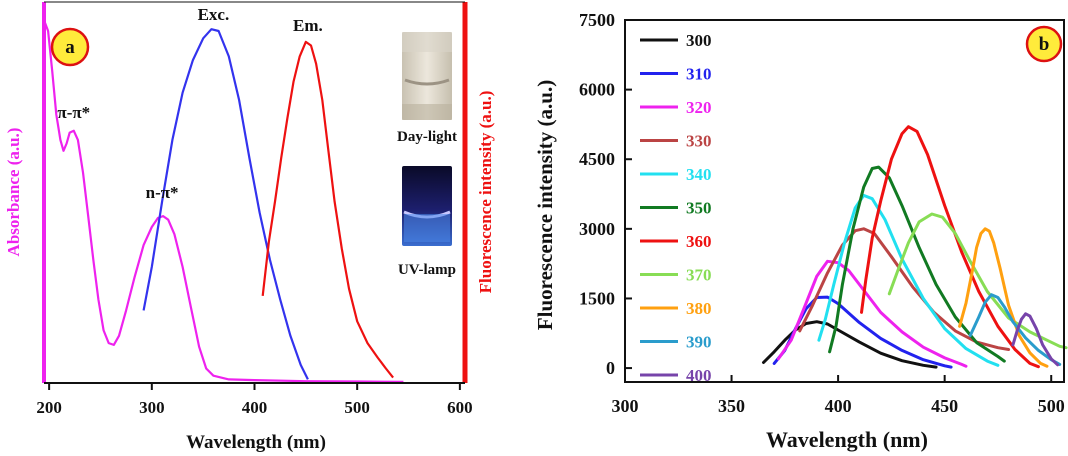  Describe the element at coordinates (597, 159) in the screenshot. I see `y-tick-label: 4500` at that location.